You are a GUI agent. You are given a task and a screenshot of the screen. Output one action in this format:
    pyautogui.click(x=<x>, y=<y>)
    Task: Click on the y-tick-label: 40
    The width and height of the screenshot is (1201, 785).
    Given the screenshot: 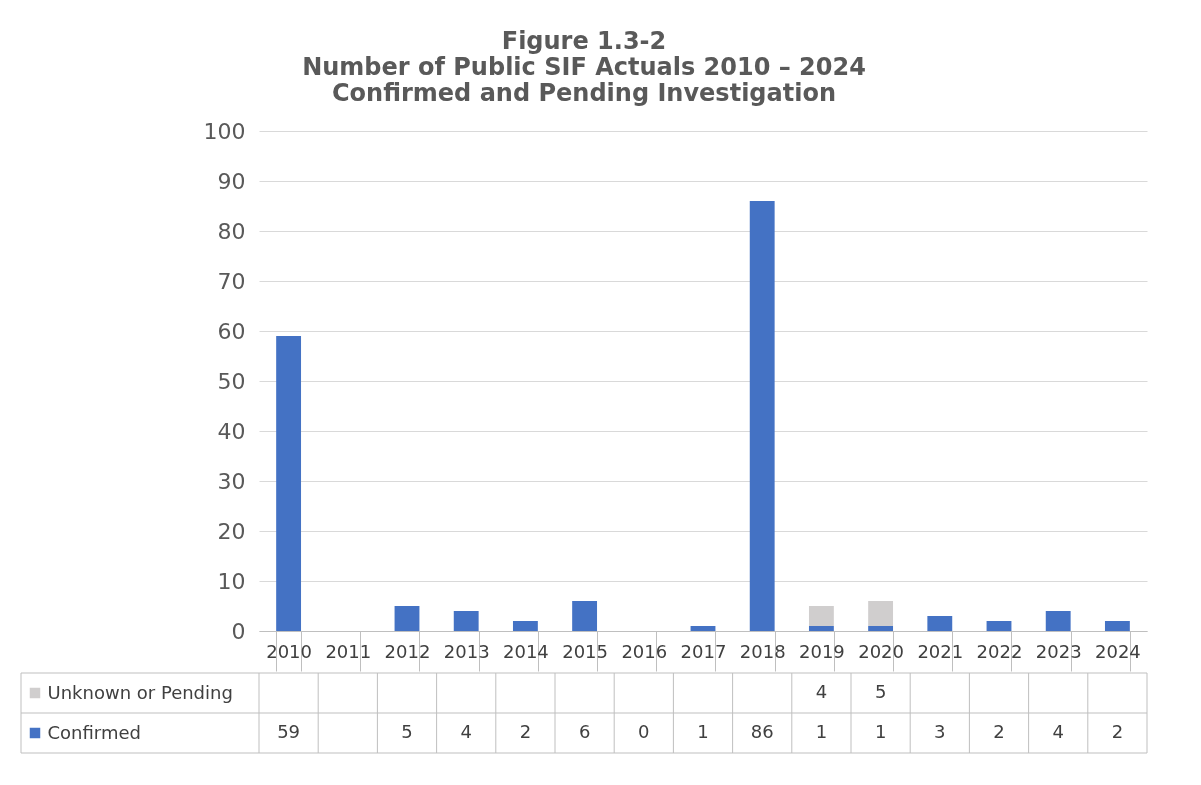 What is the action you would take?
    pyautogui.click(x=231, y=431)
    